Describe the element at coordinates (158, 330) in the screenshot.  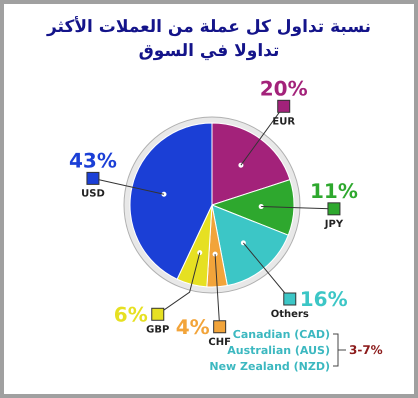
I see `legend-label: GBP` at that location.